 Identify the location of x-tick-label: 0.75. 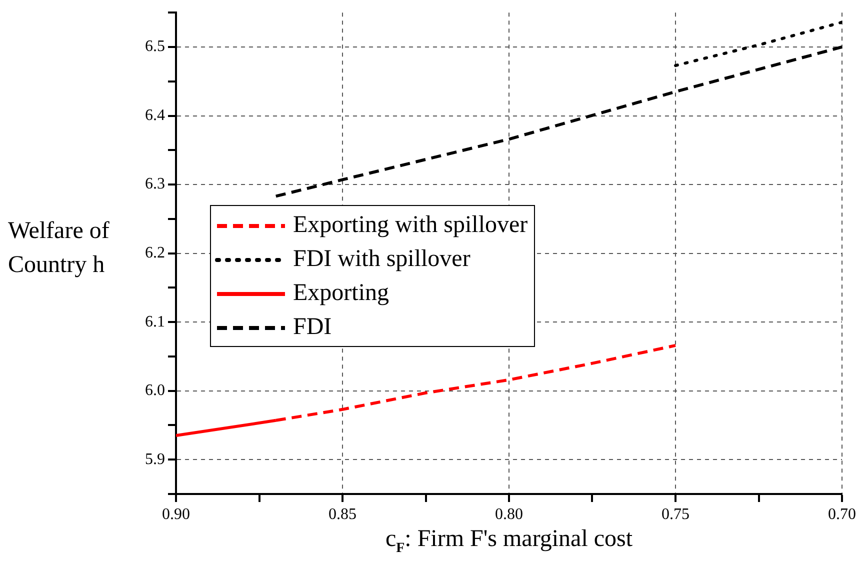
(676, 514).